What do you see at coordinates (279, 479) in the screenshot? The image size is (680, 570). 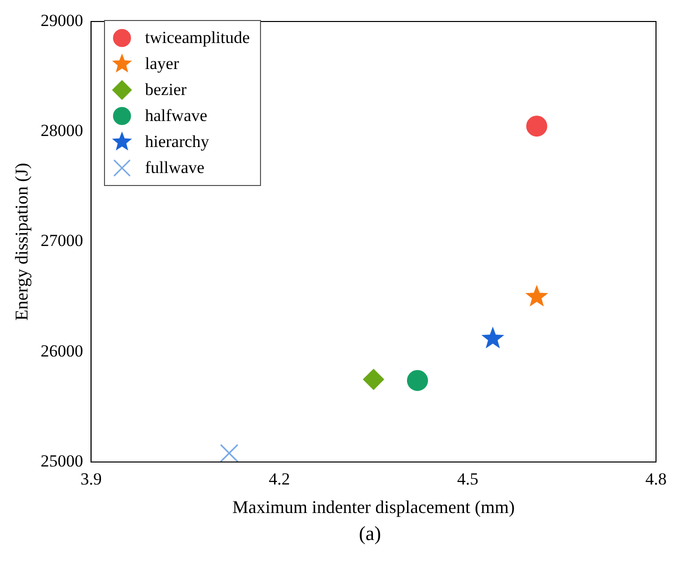 I see `x-tick-label: 4.2` at bounding box center [279, 479].